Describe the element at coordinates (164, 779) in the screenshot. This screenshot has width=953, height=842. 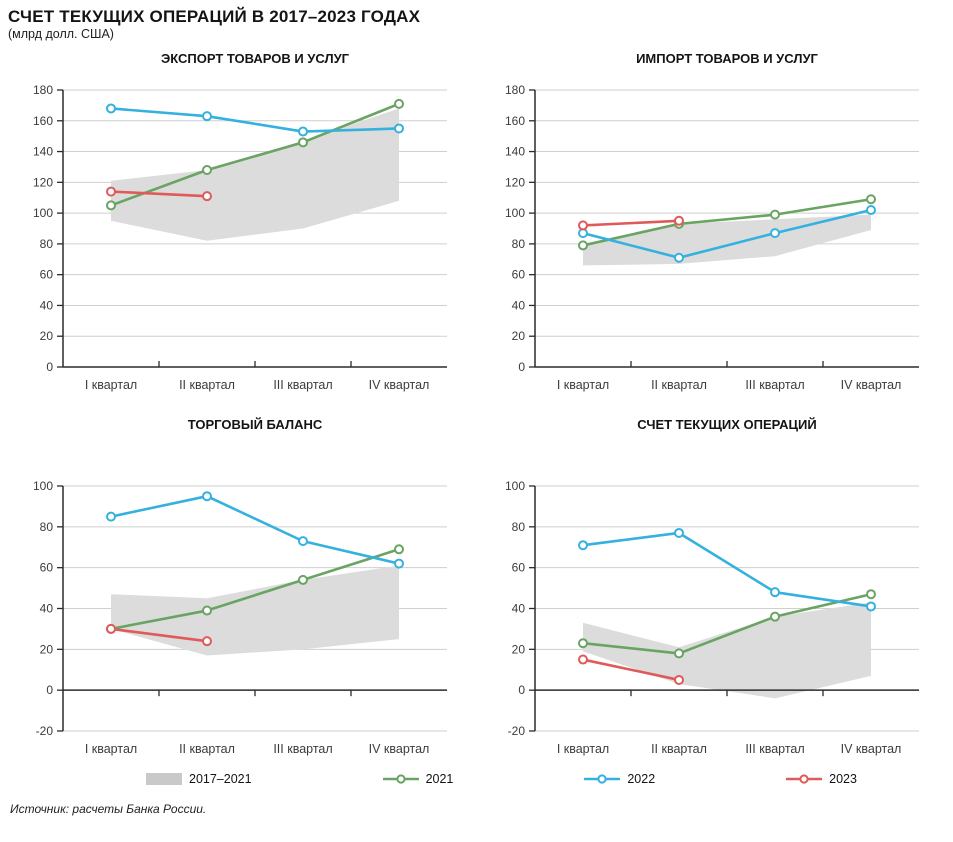
I see `band-swatch-icon` at that location.